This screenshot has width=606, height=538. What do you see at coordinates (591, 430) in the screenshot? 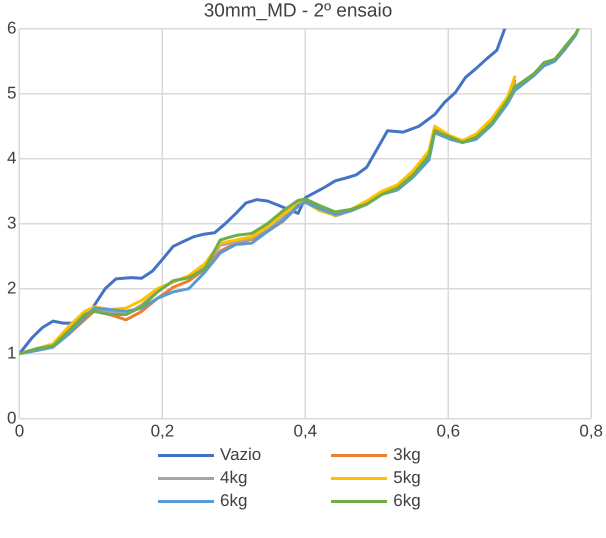
I see `x-tick-label: 0,8` at bounding box center [591, 430].